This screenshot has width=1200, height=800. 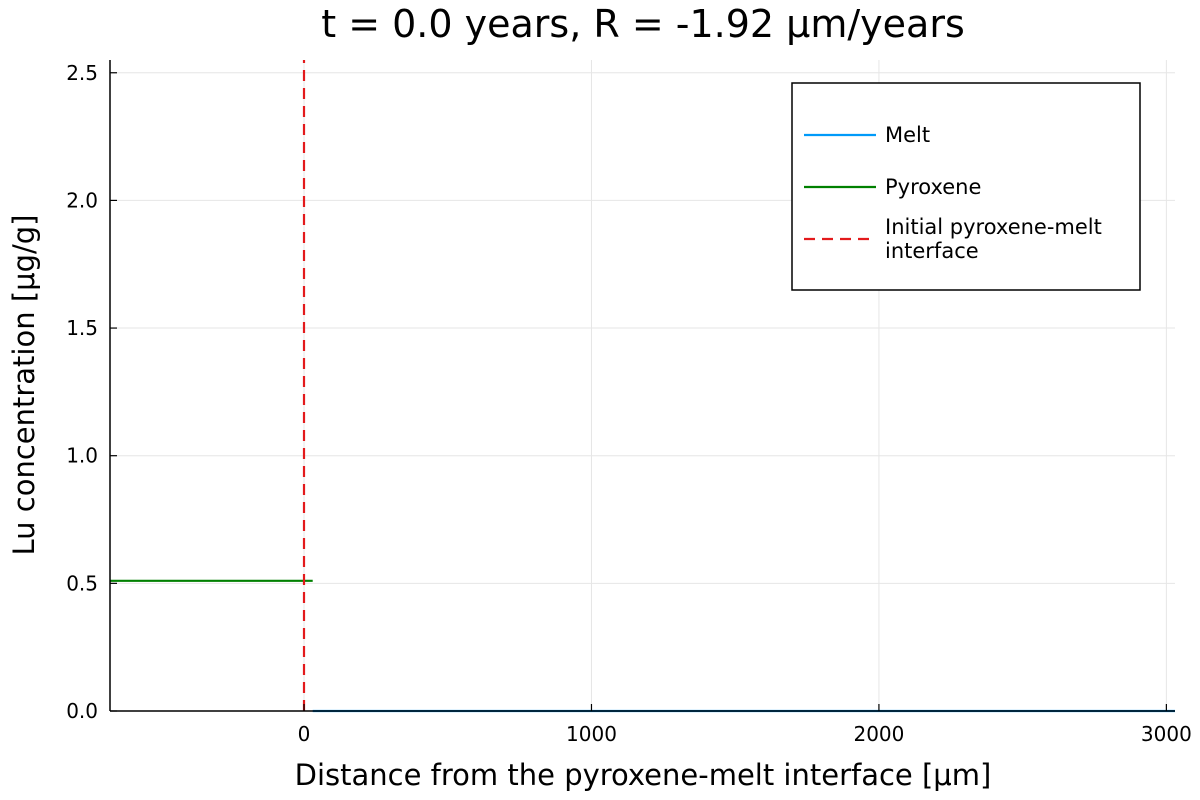 What do you see at coordinates (932, 251) in the screenshot?
I see `legend-label-line: interface` at bounding box center [932, 251].